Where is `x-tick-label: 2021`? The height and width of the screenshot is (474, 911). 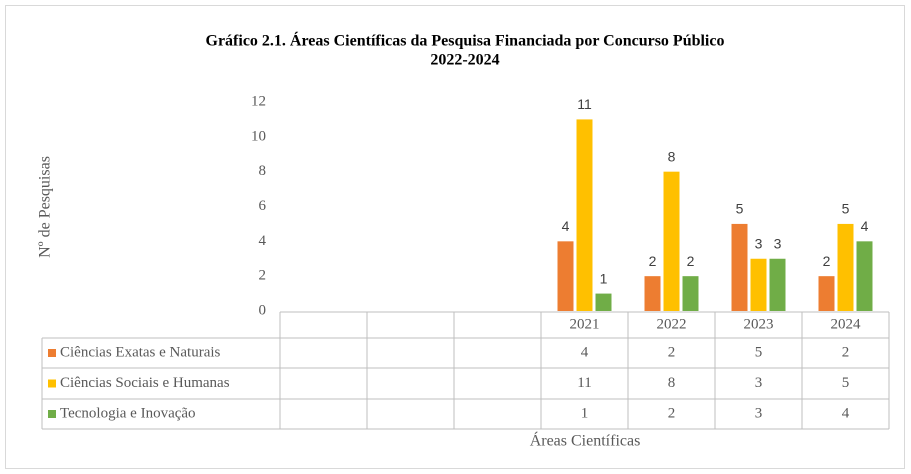 x-tick-label: 2021 is located at coordinates (585, 324).